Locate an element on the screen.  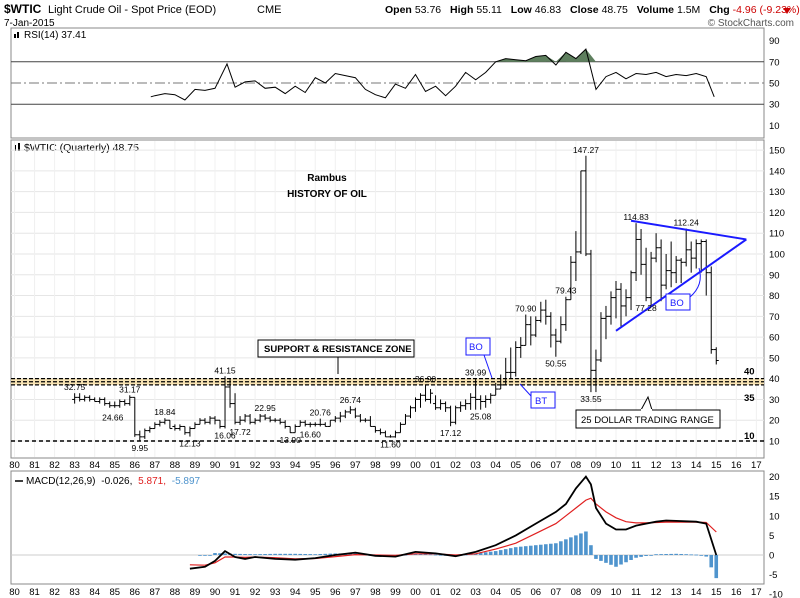
macd-y-tick: 20 is located at coordinates (774, 477).